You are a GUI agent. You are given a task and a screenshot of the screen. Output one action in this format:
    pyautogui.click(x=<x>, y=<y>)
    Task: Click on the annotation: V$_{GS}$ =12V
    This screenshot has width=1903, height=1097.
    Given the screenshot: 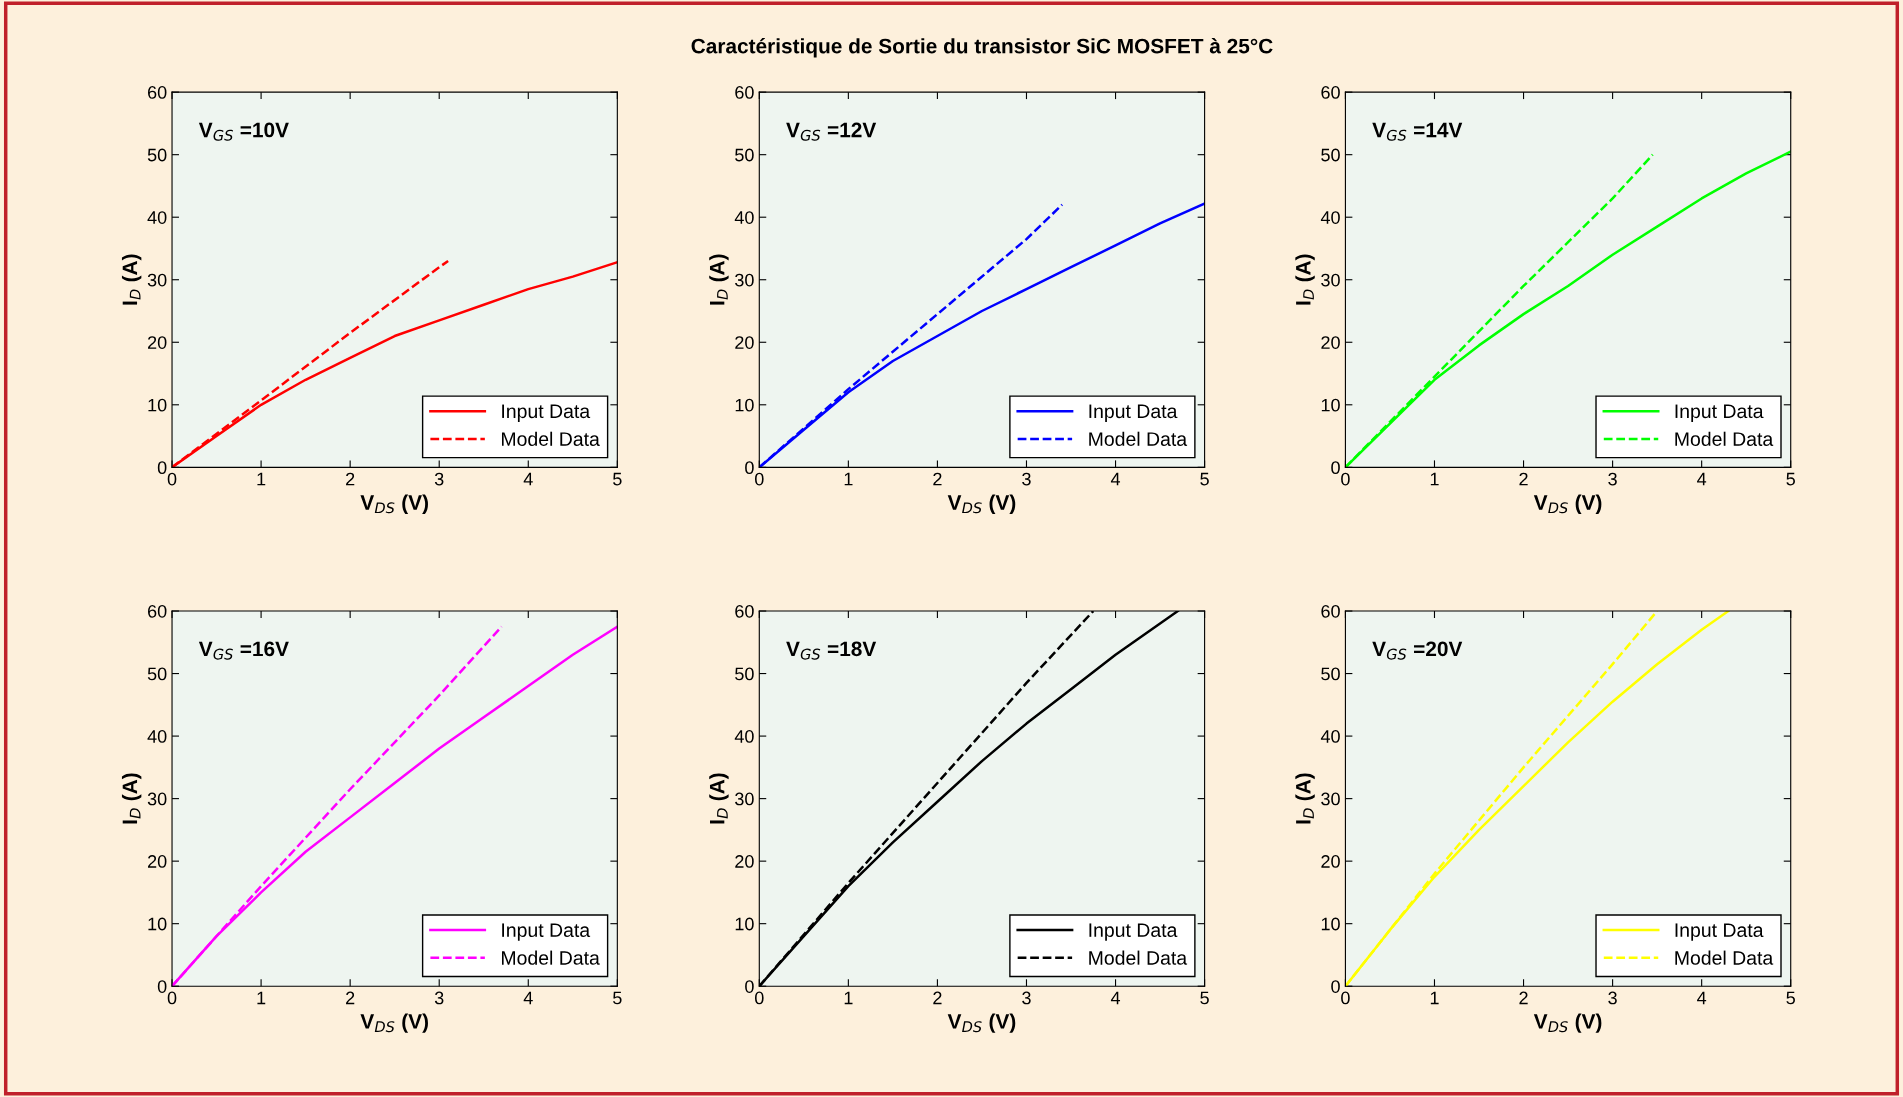 What is the action you would take?
    pyautogui.click(x=831, y=131)
    